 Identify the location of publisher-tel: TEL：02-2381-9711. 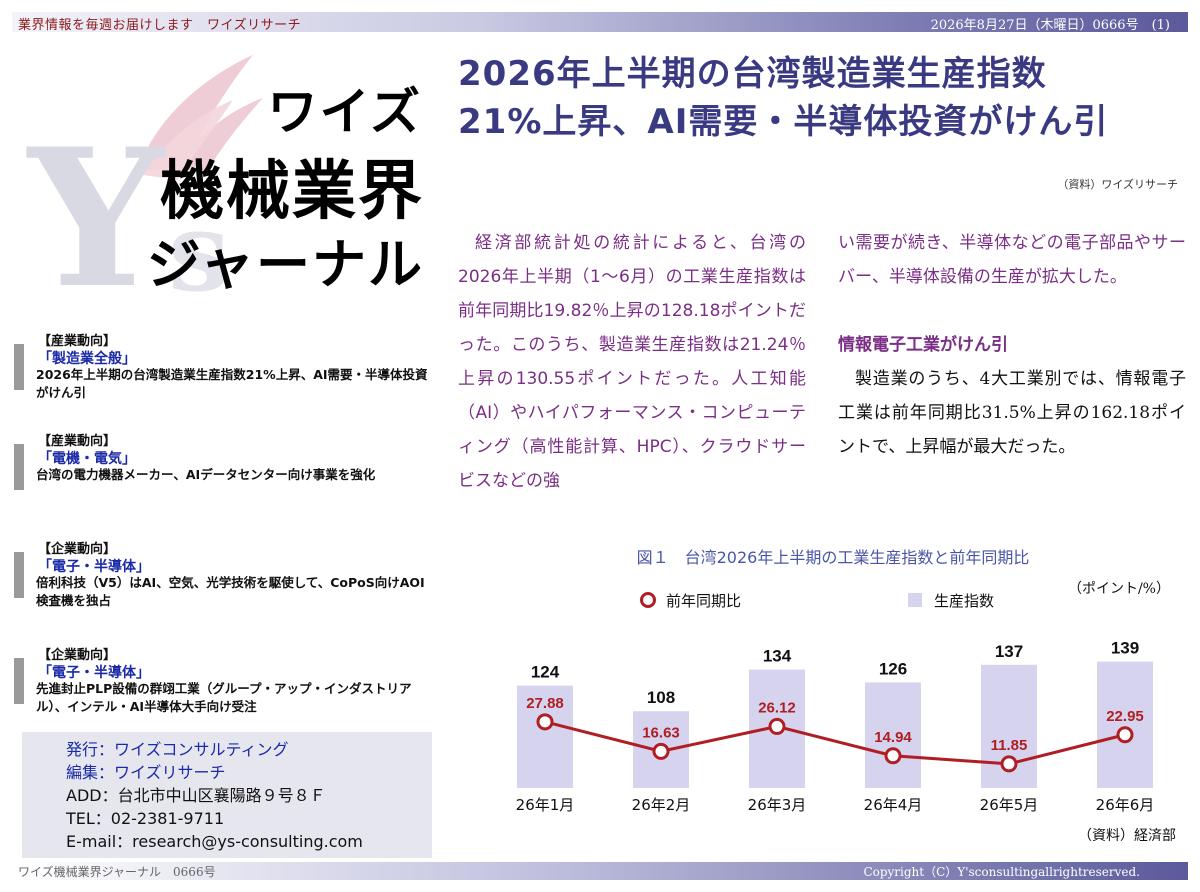
(145, 818).